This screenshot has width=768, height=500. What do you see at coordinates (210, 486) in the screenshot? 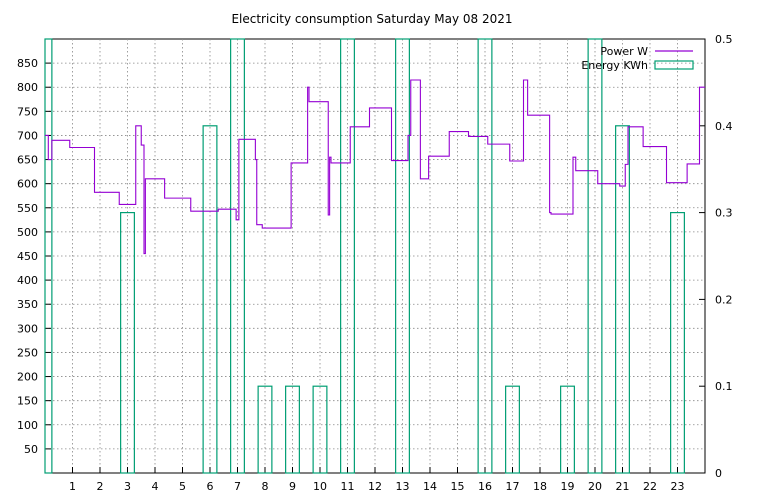
I see `x-tick-label: 6` at bounding box center [210, 486].